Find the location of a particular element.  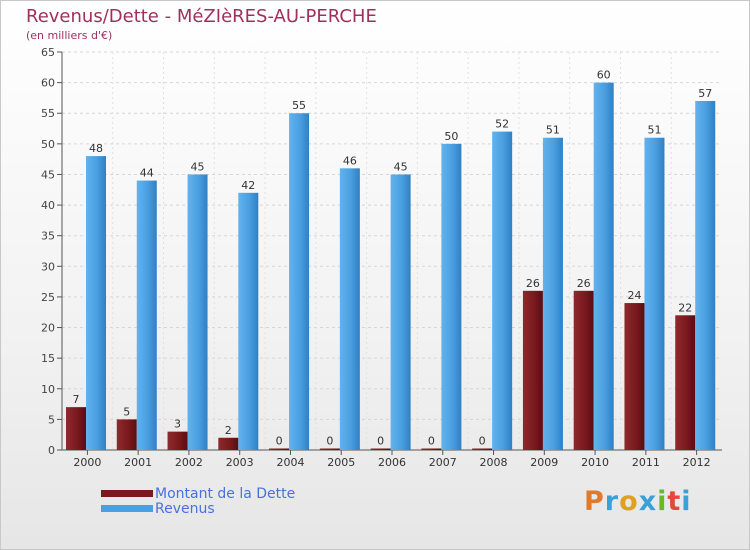

legend-swatch-dette is located at coordinates (127, 493).